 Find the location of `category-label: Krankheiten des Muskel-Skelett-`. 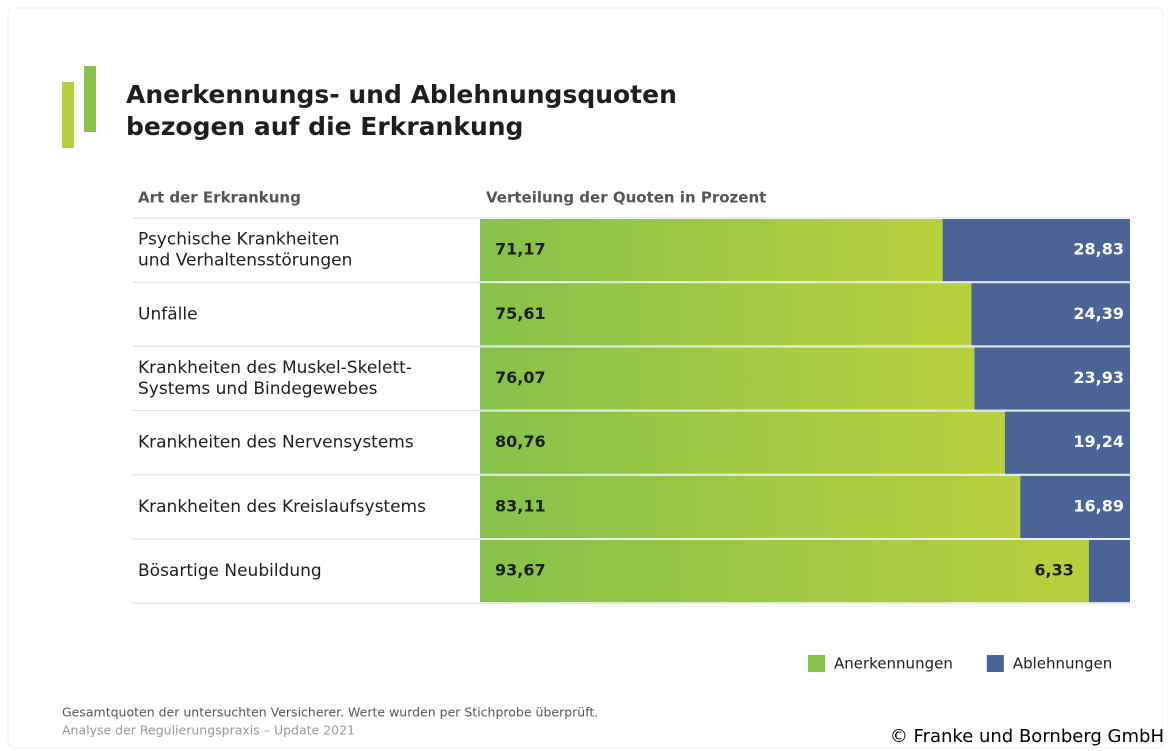

category-label: Krankheiten des Muskel-Skelett- is located at coordinates (275, 368).